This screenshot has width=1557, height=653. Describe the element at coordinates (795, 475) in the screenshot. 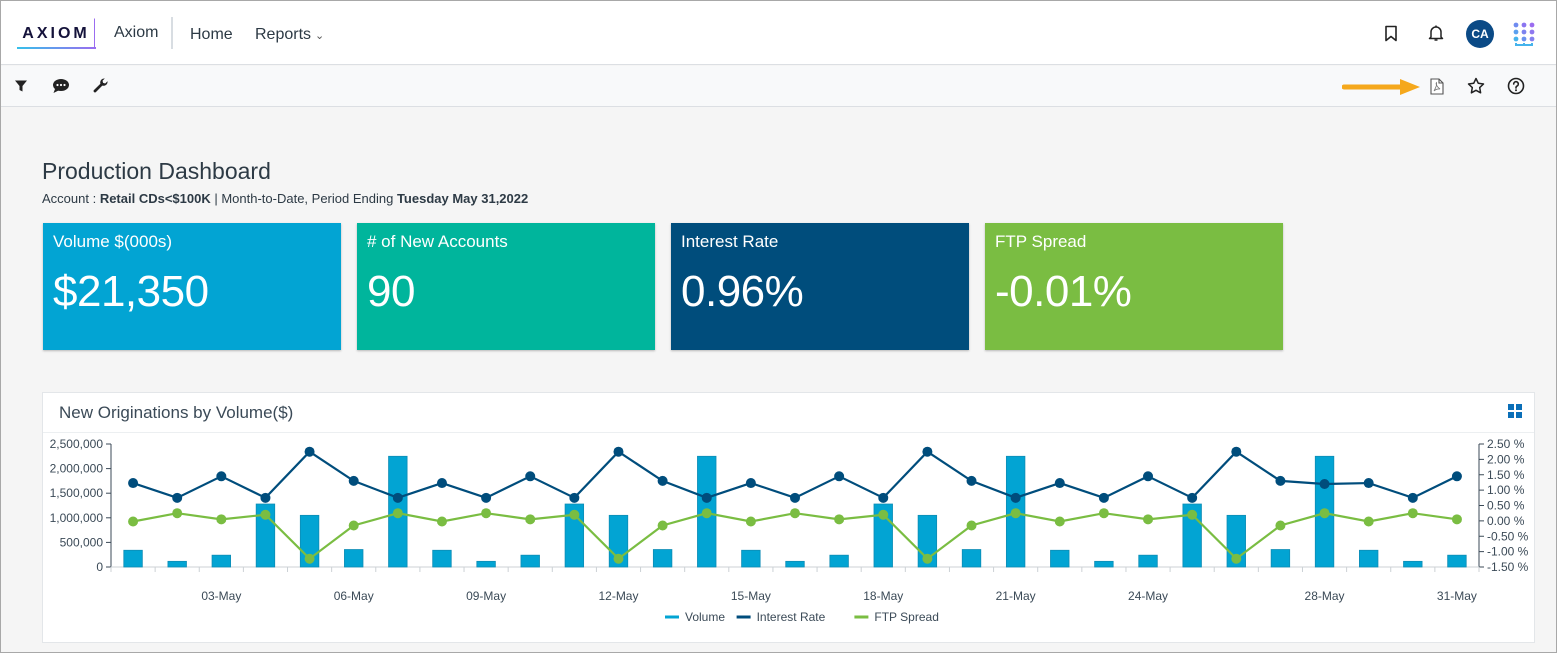

I see `interest-rate-line` at that location.